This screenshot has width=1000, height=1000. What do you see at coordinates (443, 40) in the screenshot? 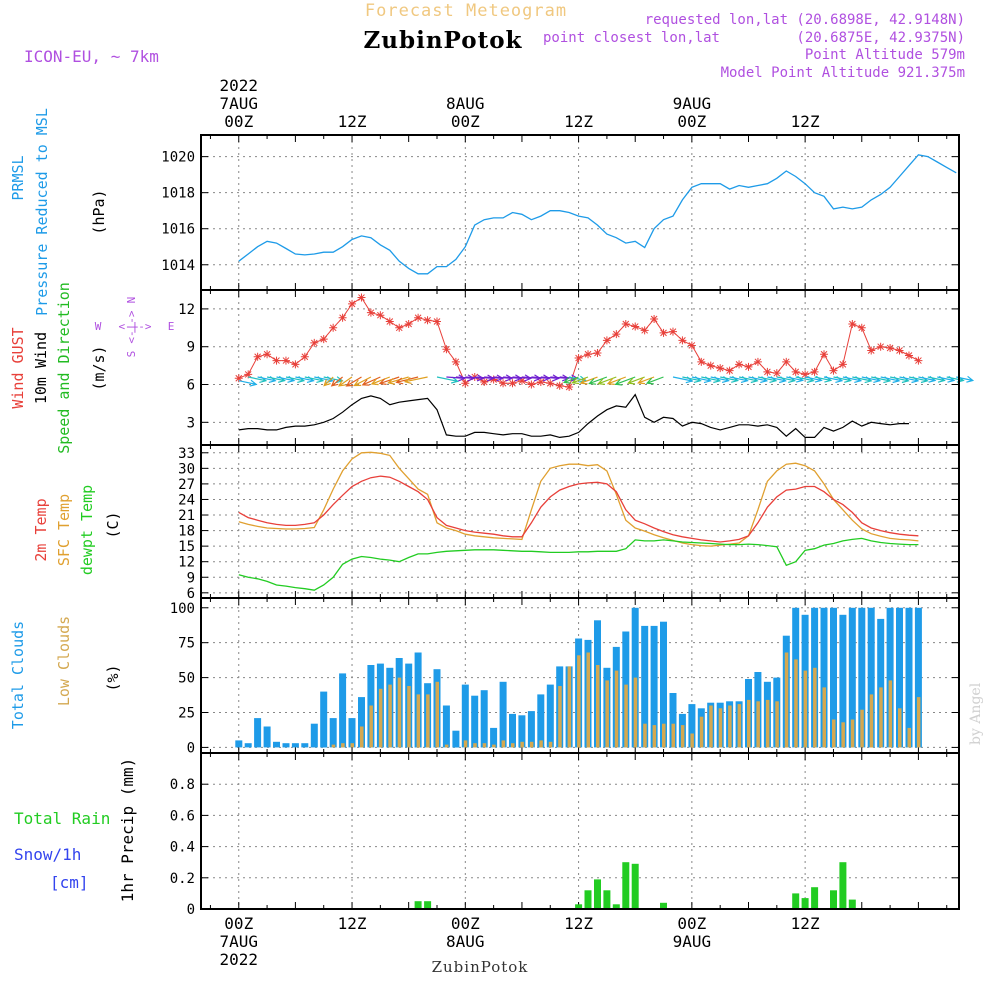
I see `station-title: ZubinPotok` at bounding box center [443, 40].